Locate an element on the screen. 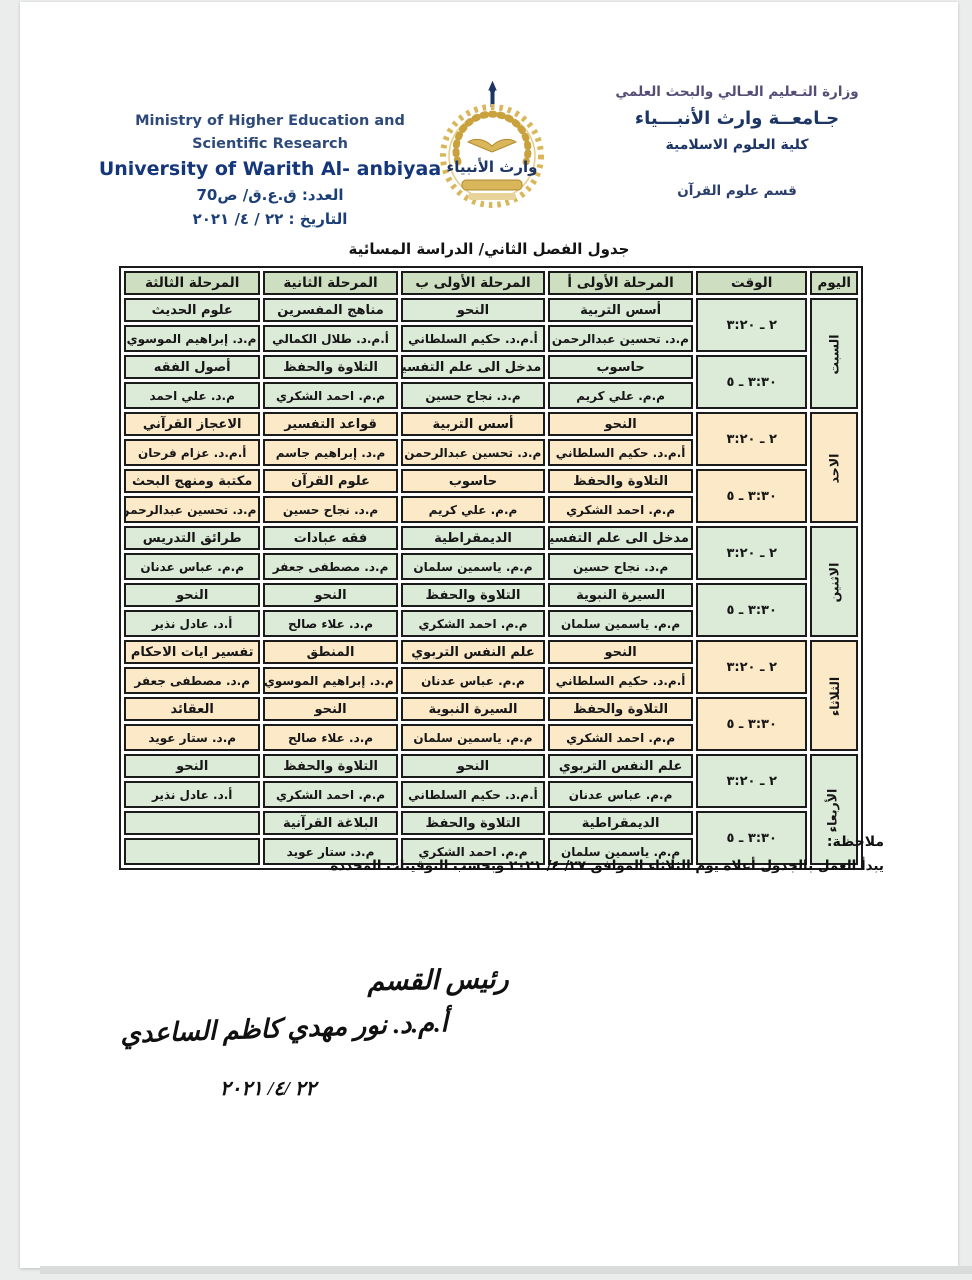 This screenshot has width=972, height=1280. logo-calligraphy: وارث الأنبياء is located at coordinates (492, 167).